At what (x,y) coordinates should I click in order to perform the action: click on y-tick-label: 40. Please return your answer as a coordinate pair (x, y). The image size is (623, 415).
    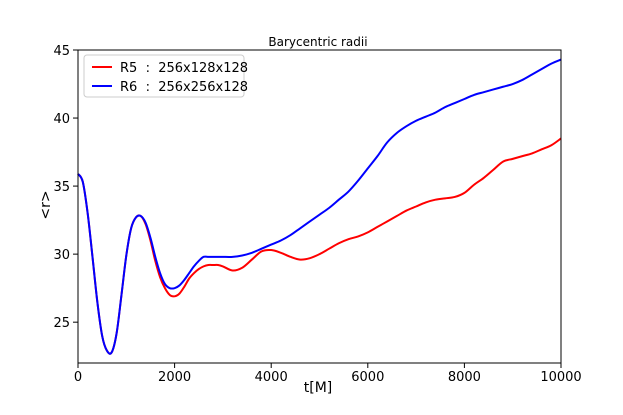
    Looking at the image, I should click on (61, 119).